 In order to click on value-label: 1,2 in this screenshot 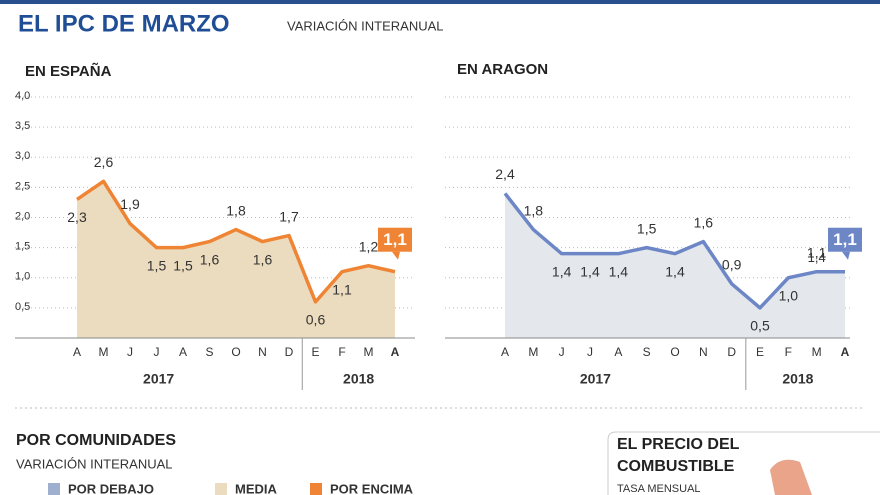, I will do `click(369, 246)`.